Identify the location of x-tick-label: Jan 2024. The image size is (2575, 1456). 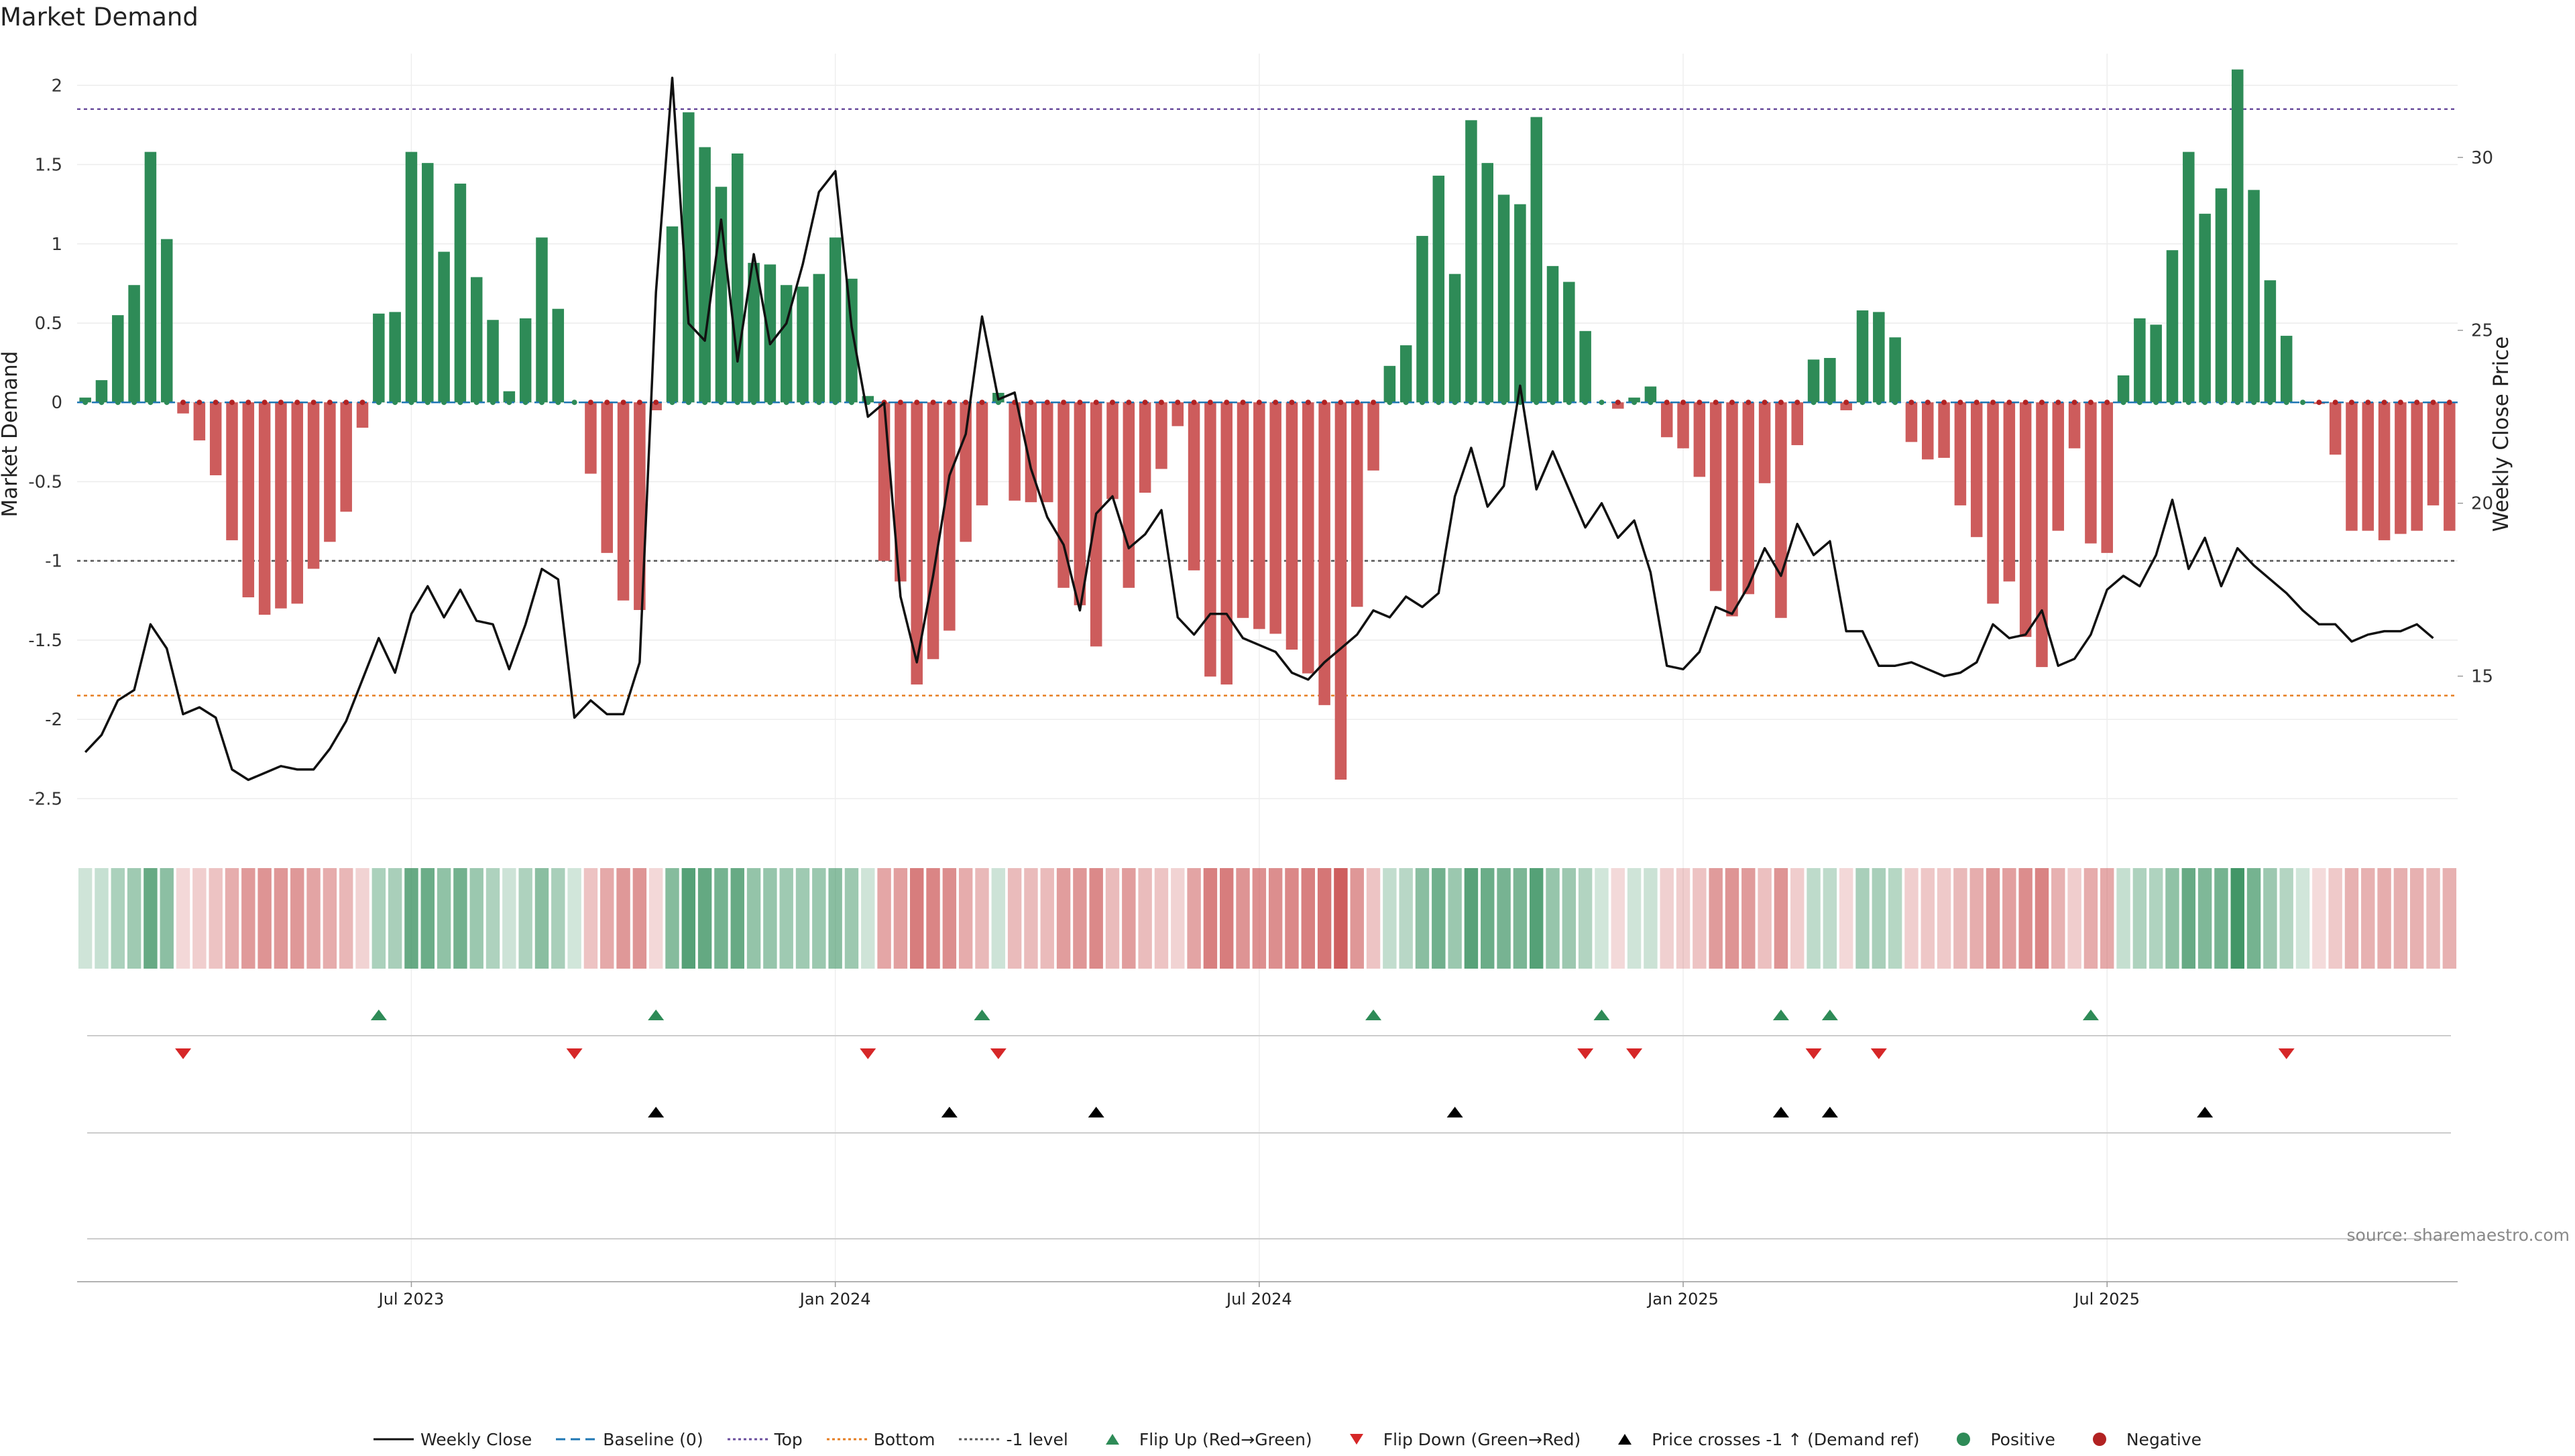
(835, 1299).